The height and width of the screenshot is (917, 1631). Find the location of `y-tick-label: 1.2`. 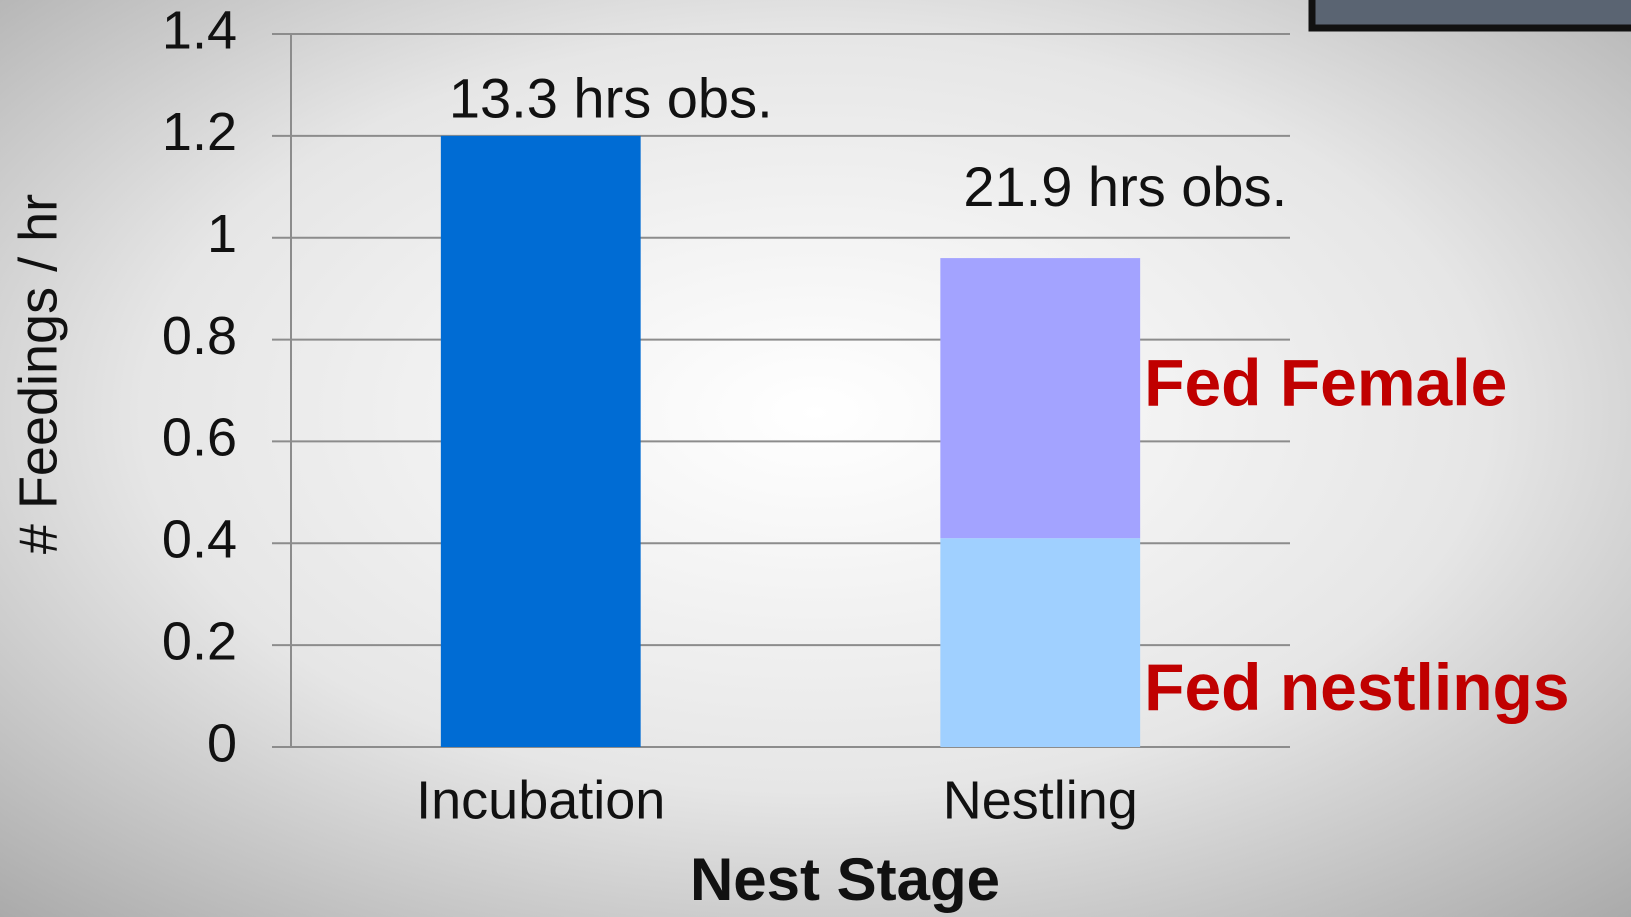

y-tick-label: 1.2 is located at coordinates (199, 132).